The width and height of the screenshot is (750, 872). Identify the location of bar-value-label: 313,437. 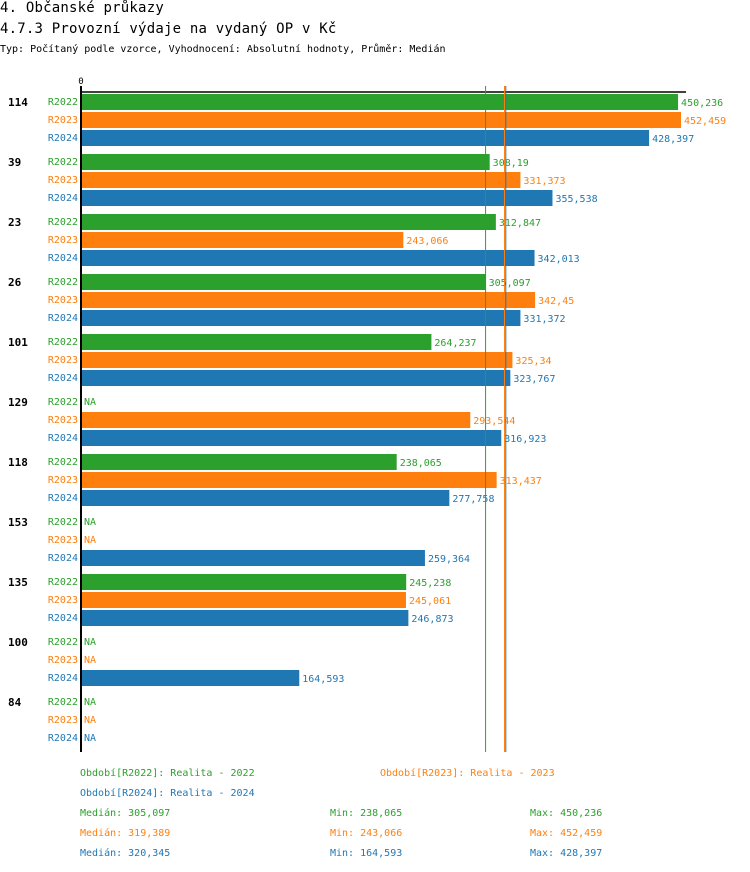
(521, 481).